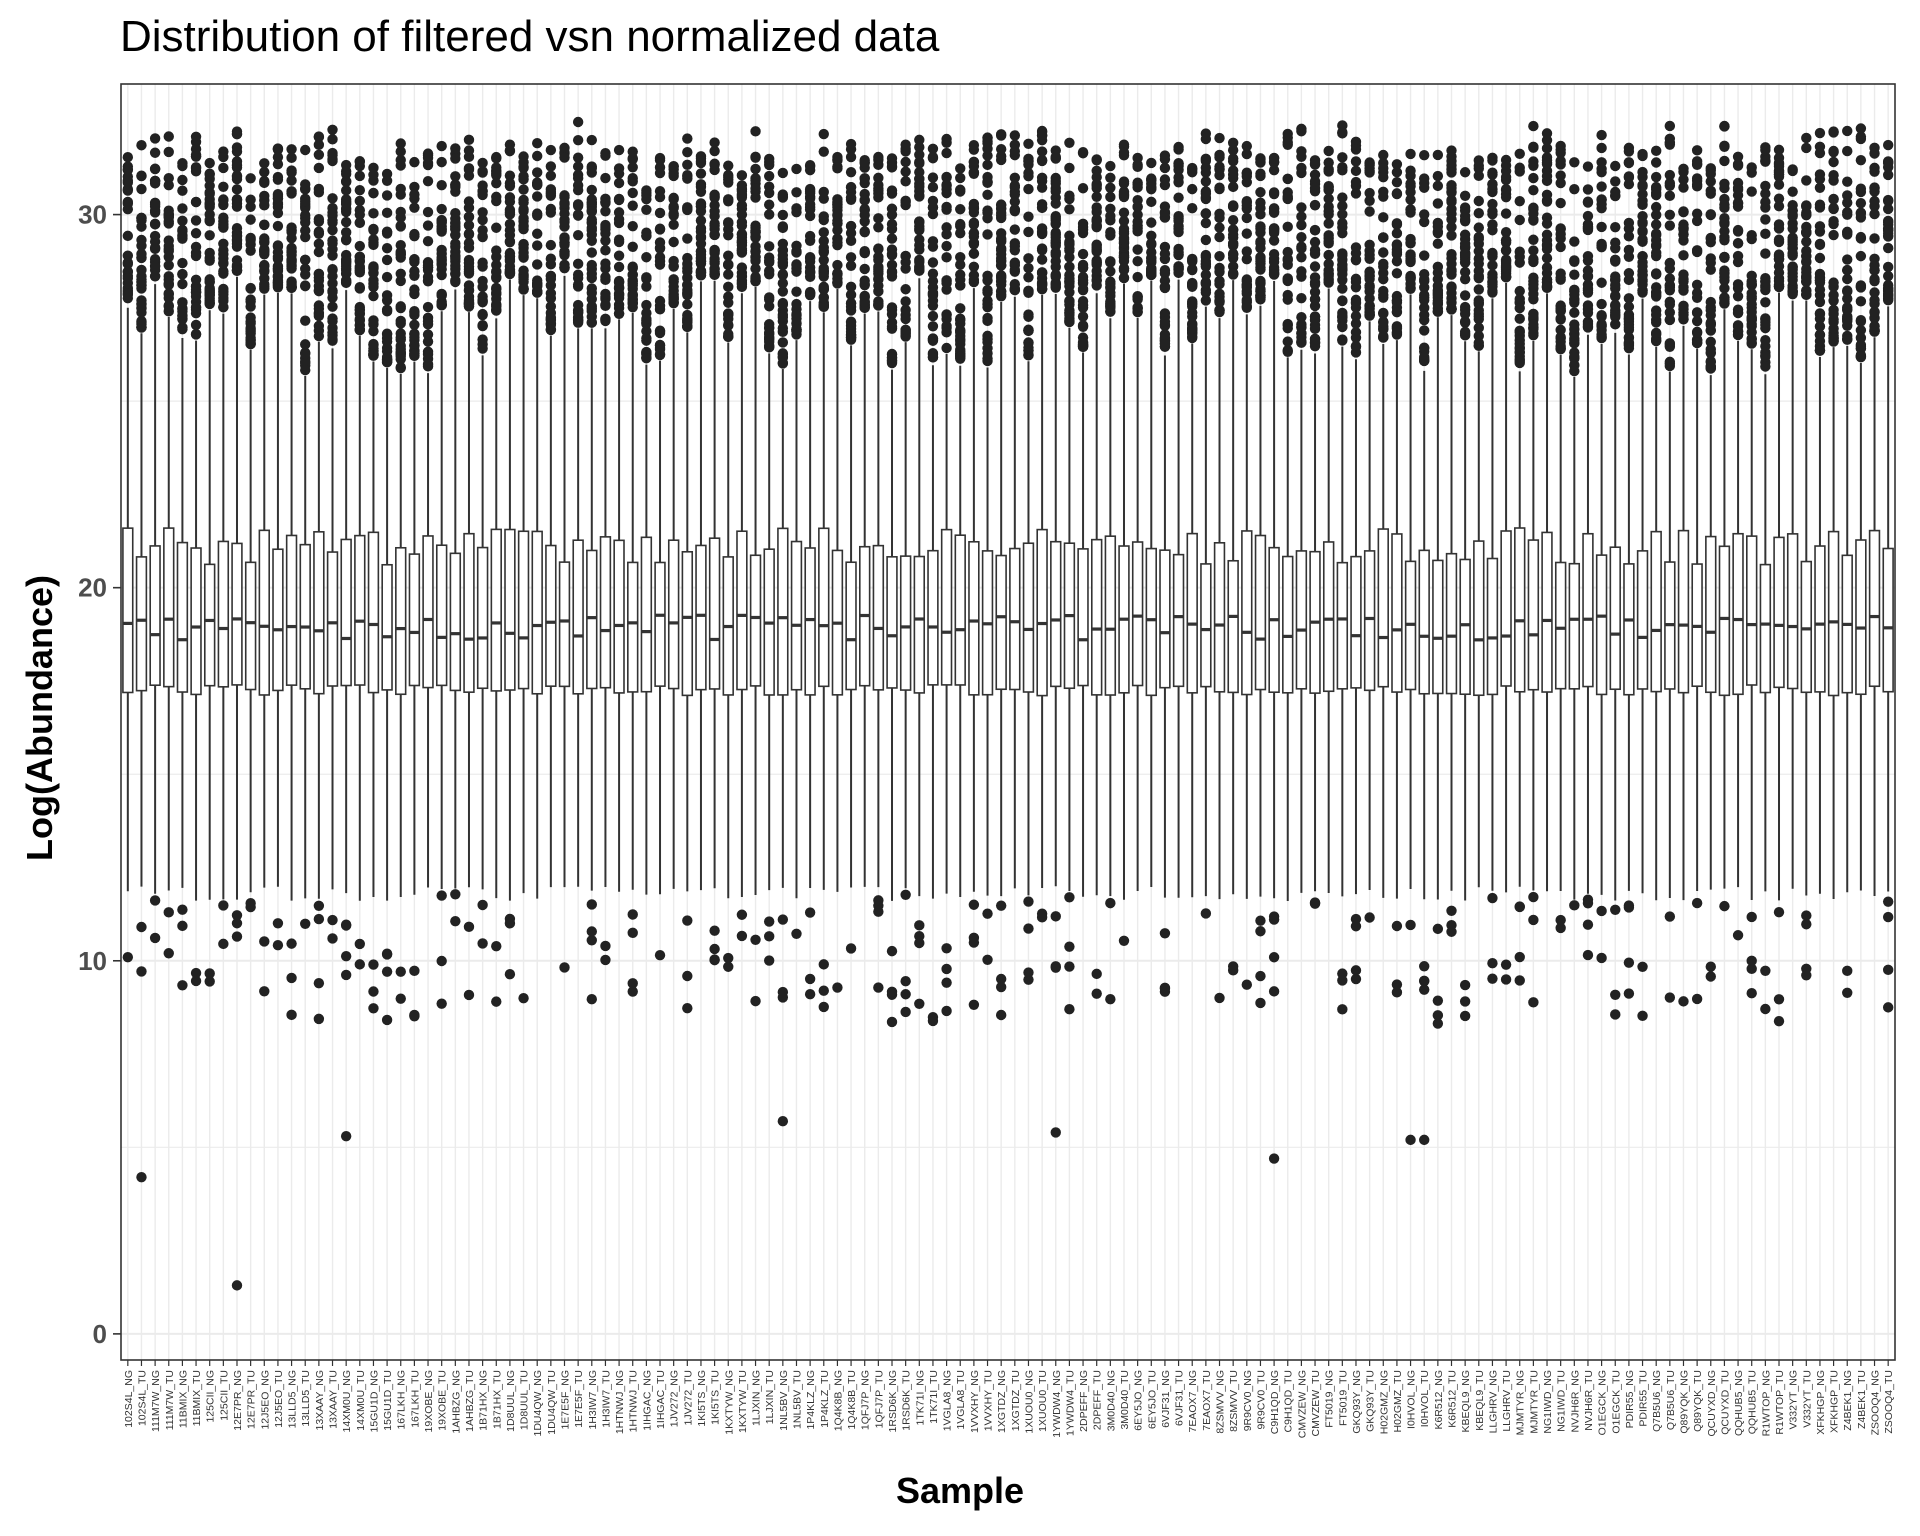  Describe the element at coordinates (291, 582) in the screenshot. I see `box-13LLD5_NG` at that location.